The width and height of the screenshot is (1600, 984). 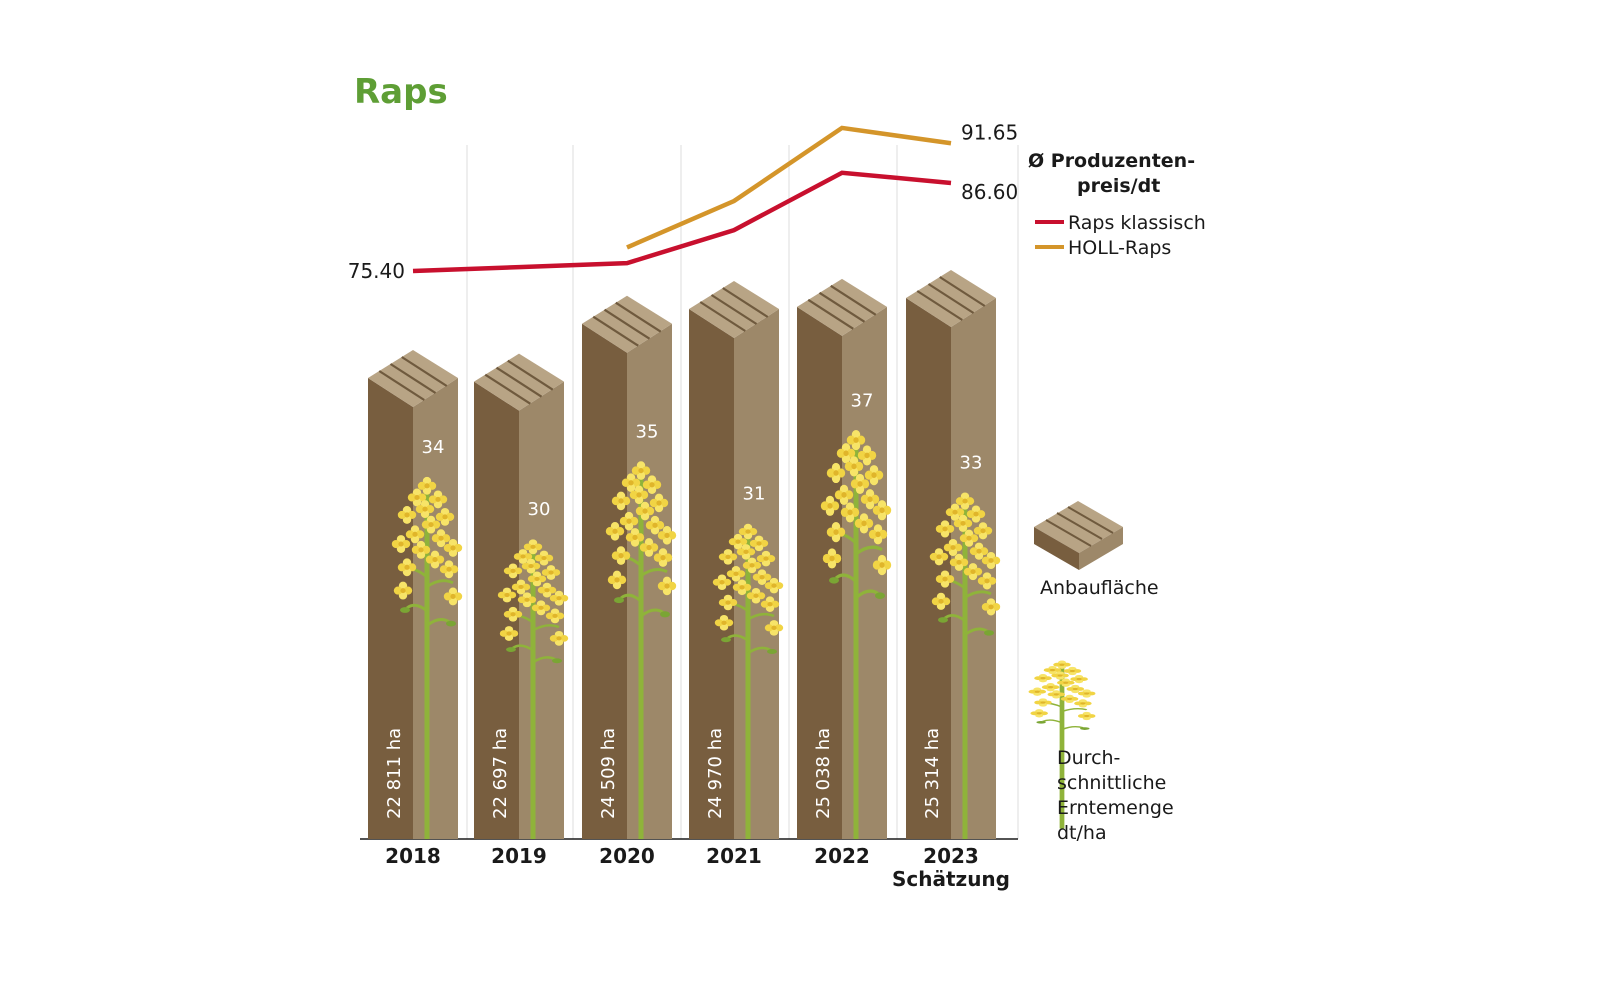 What do you see at coordinates (413, 856) in the screenshot?
I see `x-tick-2018: 2018` at bounding box center [413, 856].